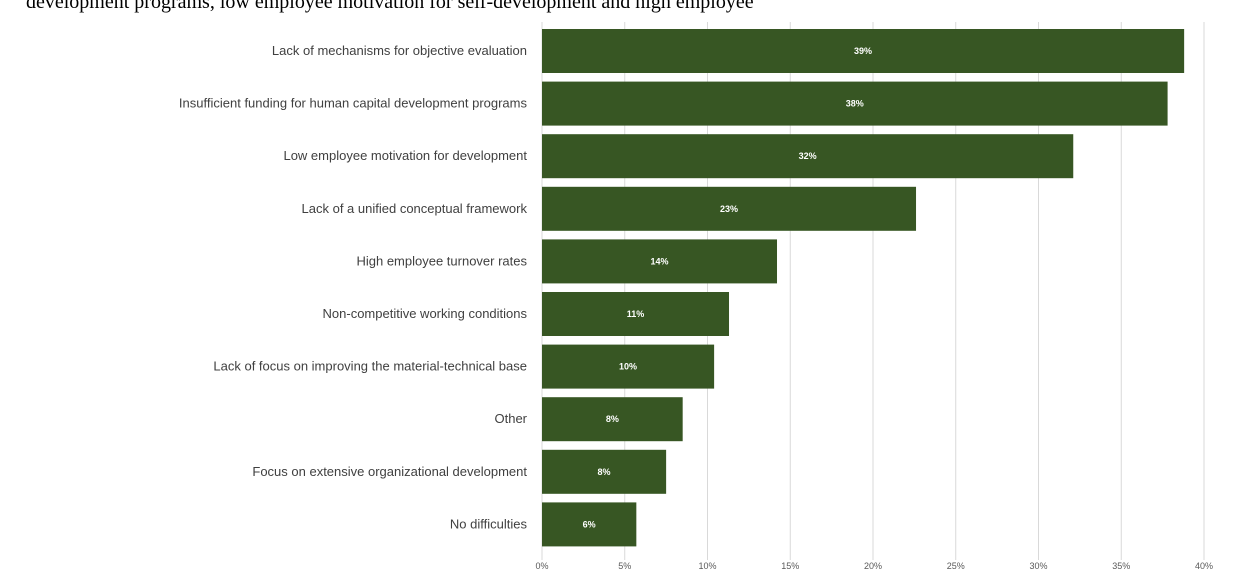  I want to click on bar-data-label: 39%, so click(863, 51).